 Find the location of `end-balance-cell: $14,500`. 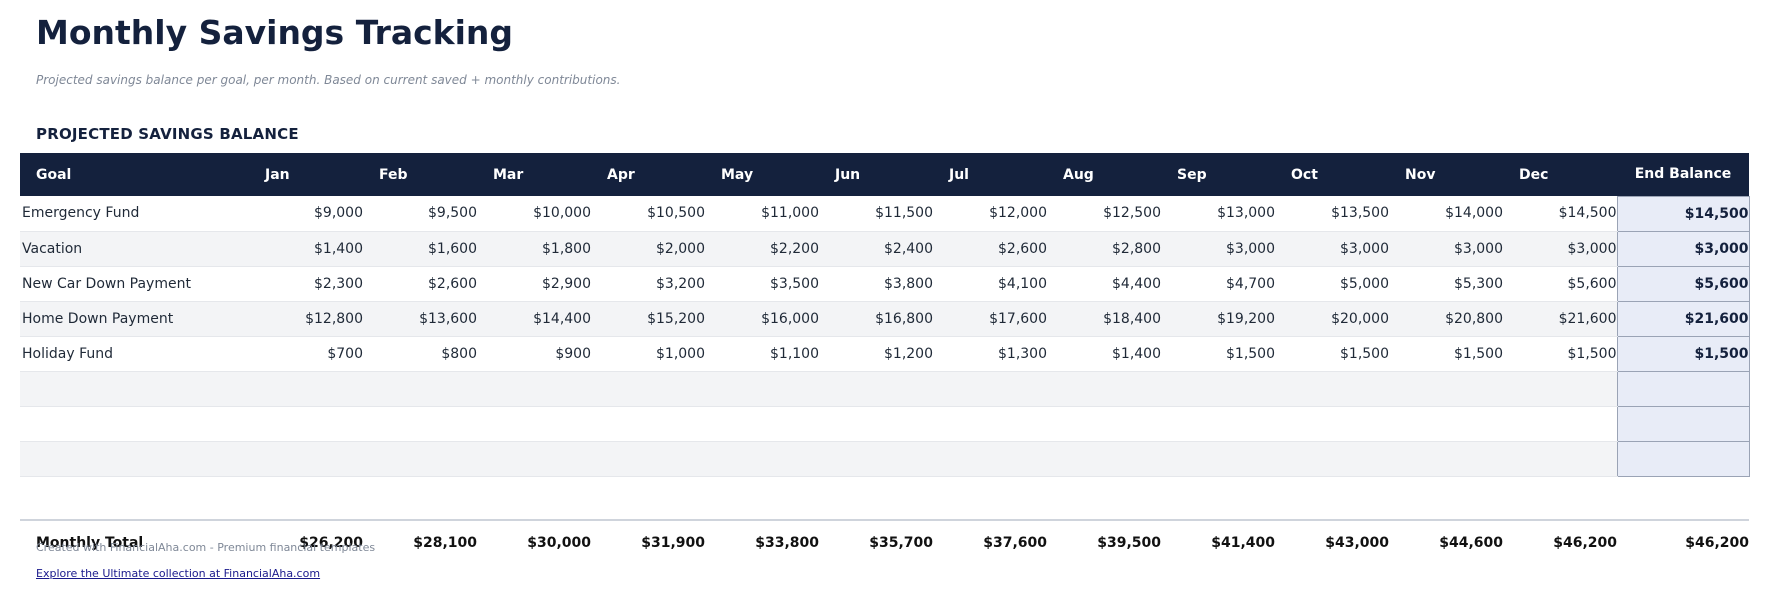

end-balance-cell: $14,500 is located at coordinates (1683, 213).